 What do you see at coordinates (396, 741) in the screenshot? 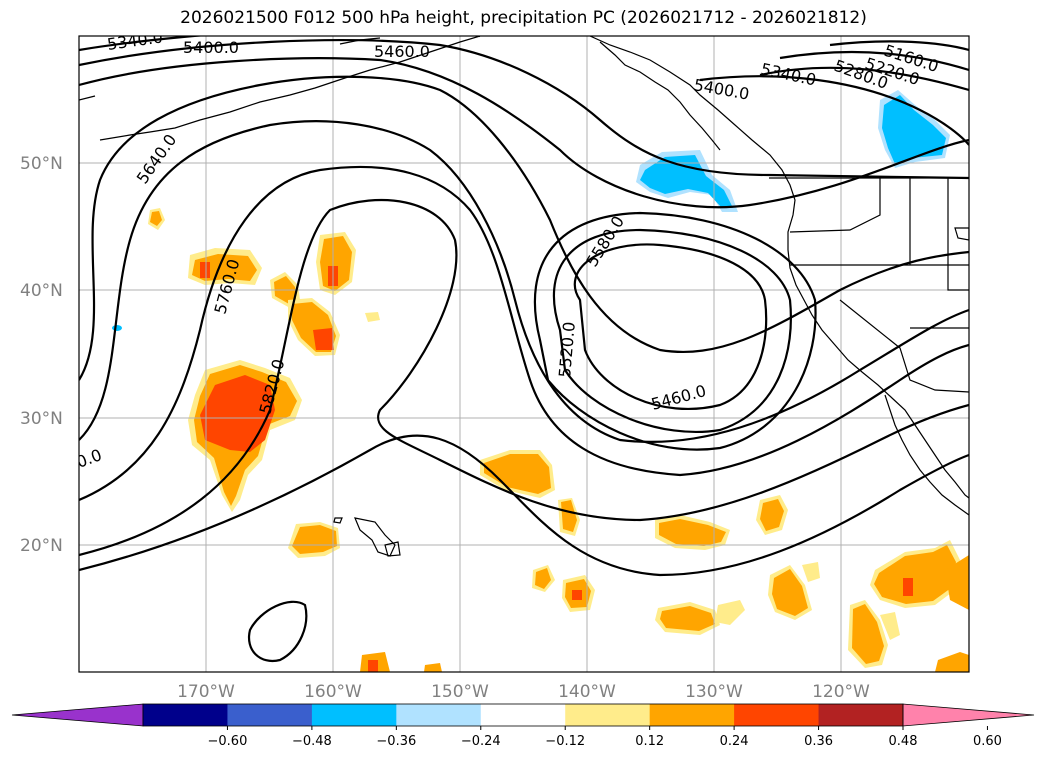
I see `colorbar-tick-label: −0.36` at bounding box center [396, 741].